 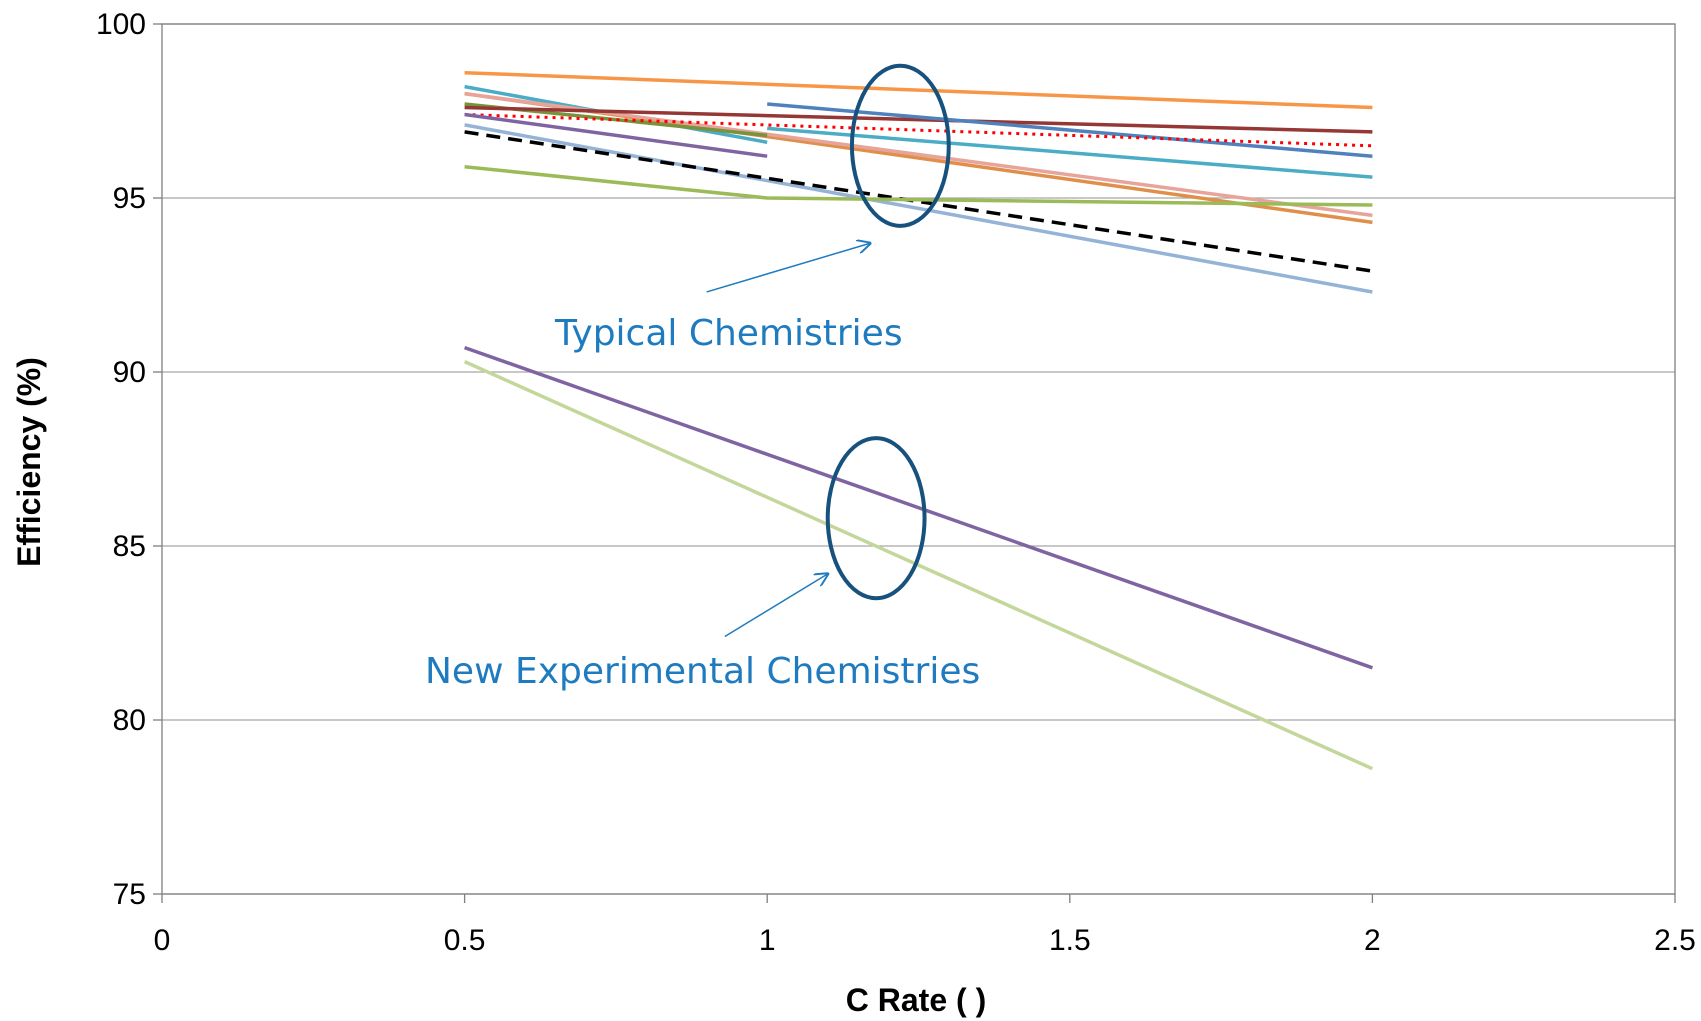 What do you see at coordinates (29, 462) in the screenshot?
I see `y-axis-title: Efficiency (%)` at bounding box center [29, 462].